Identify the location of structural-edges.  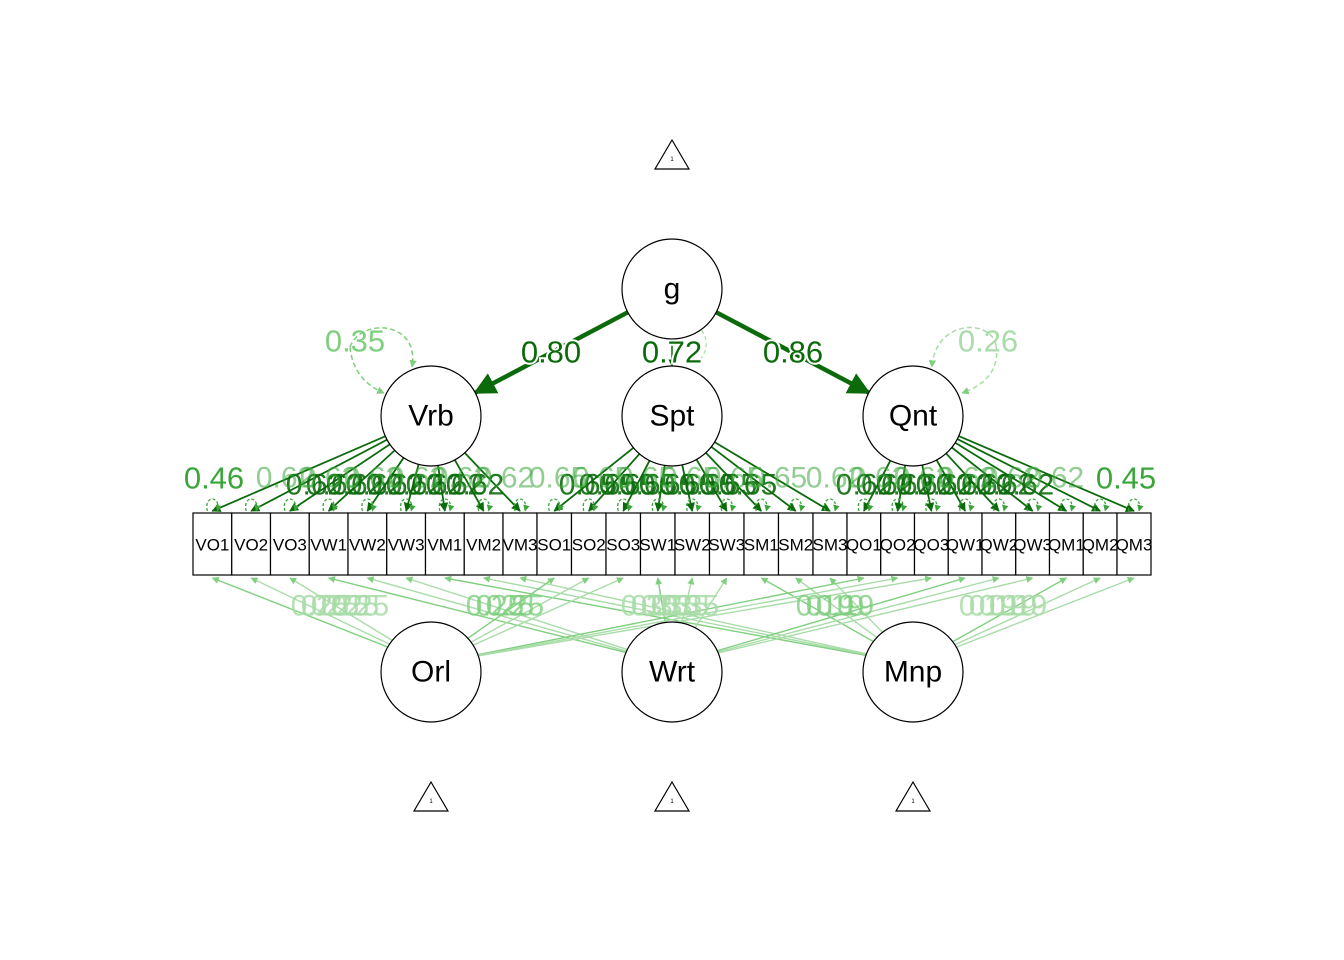
(672, 352).